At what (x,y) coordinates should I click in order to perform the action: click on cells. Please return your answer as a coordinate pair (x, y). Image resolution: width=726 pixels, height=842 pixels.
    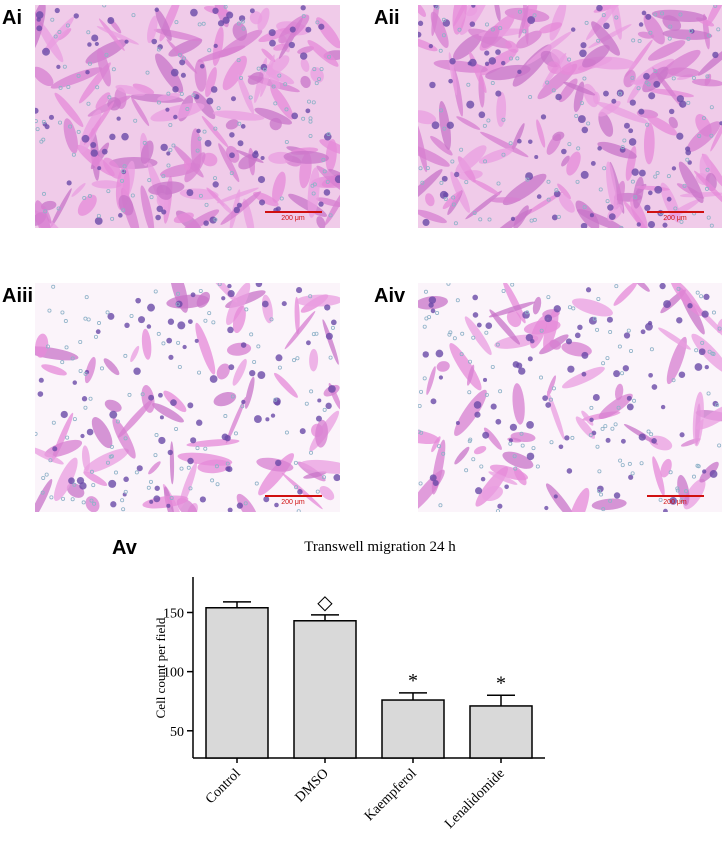
    Looking at the image, I should click on (187, 116).